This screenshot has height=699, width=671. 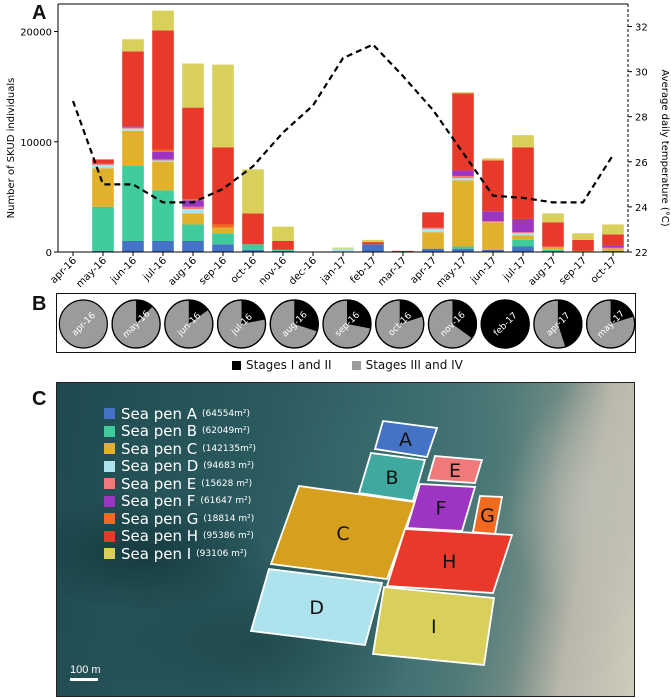 I want to click on sea-pen-legend-item: Sea pen C (142135m²), so click(x=180, y=449).